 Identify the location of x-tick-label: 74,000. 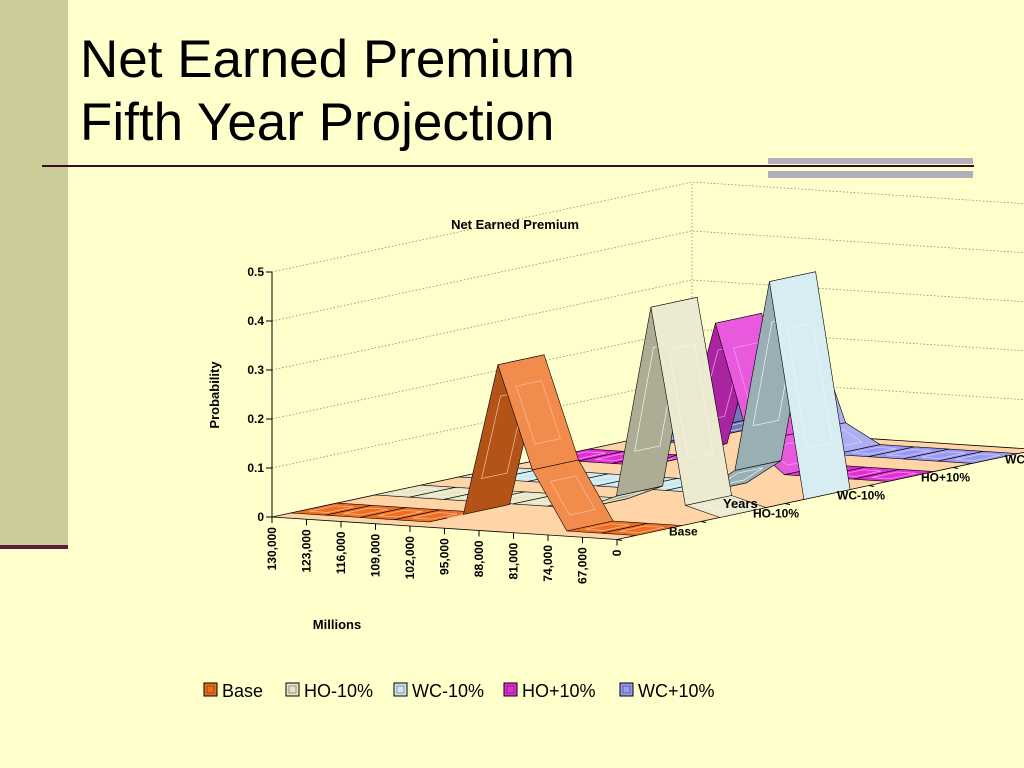
(548, 563).